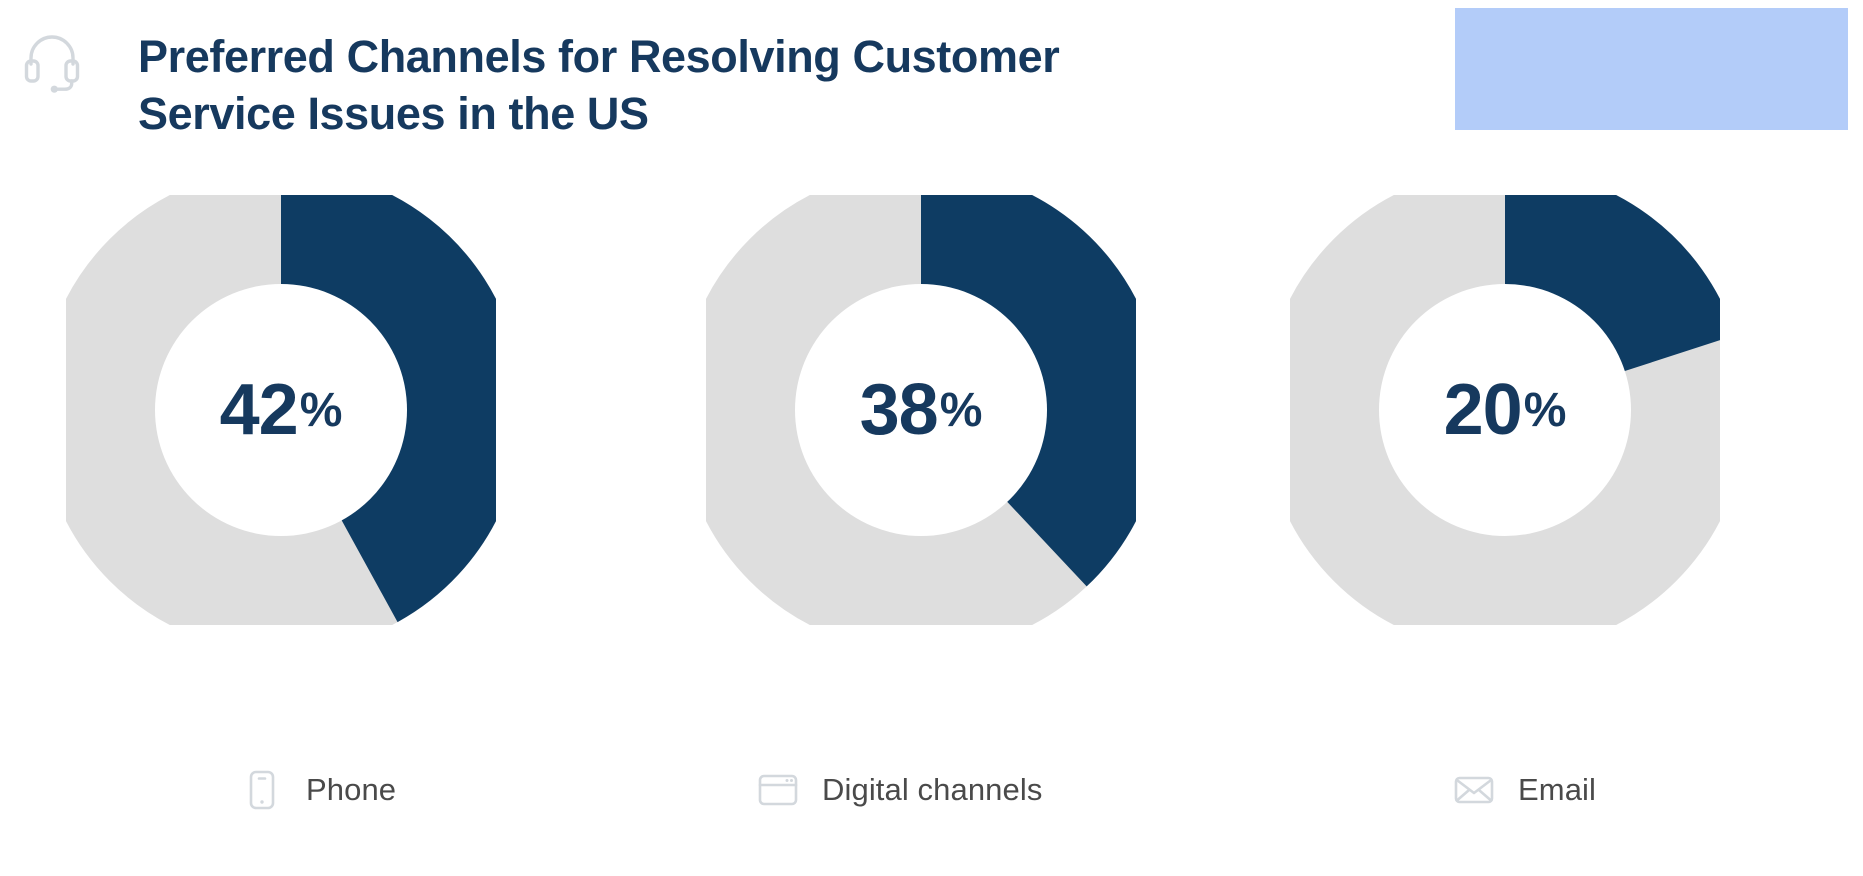 Image resolution: width=1863 pixels, height=876 pixels. What do you see at coordinates (52, 60) in the screenshot?
I see `headset-icon` at bounding box center [52, 60].